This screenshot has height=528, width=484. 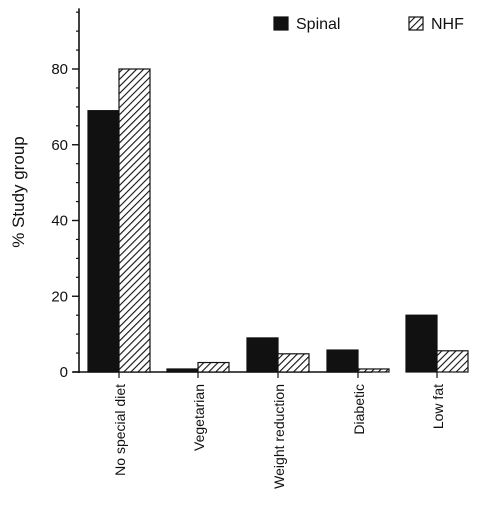 What do you see at coordinates (103, 241) in the screenshot?
I see `bar-spinal-no-special-diet` at bounding box center [103, 241].